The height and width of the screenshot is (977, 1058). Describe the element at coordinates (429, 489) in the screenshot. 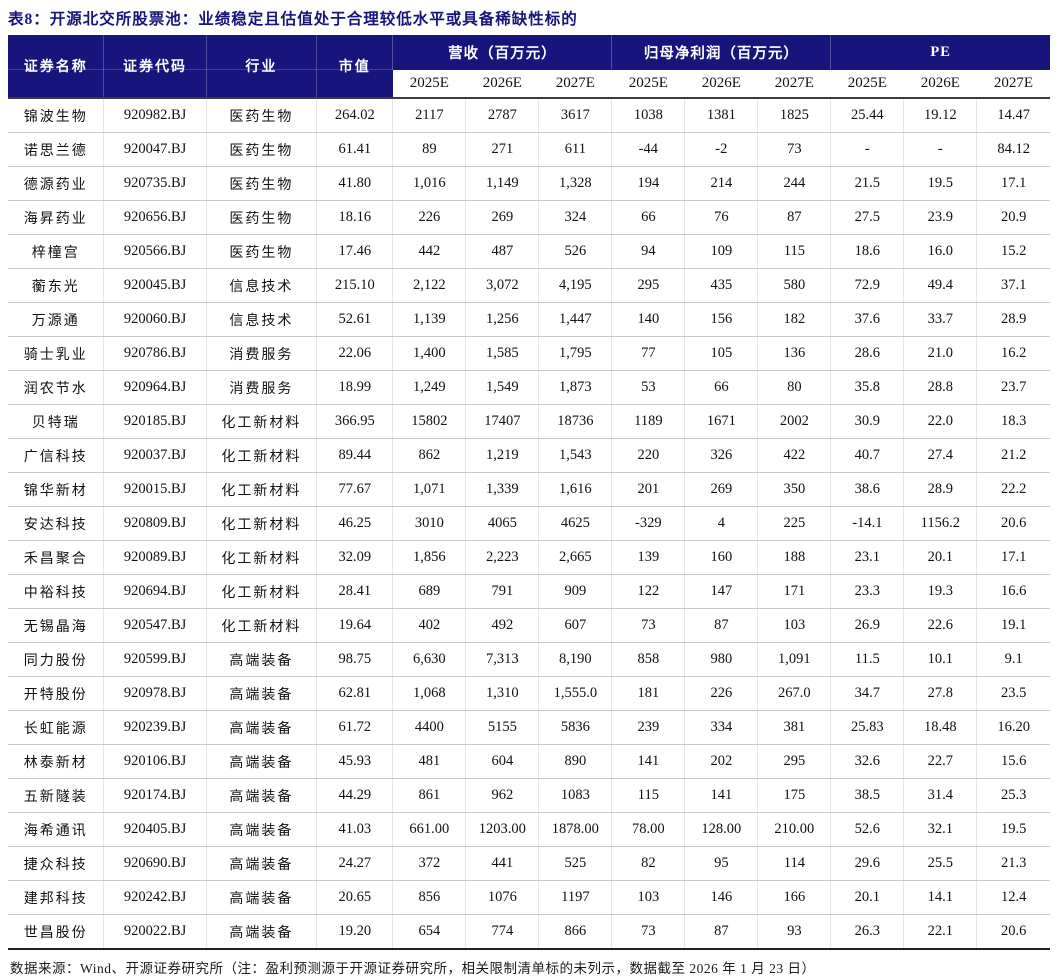

I see `cell-rev-2025e: 1,071` at that location.